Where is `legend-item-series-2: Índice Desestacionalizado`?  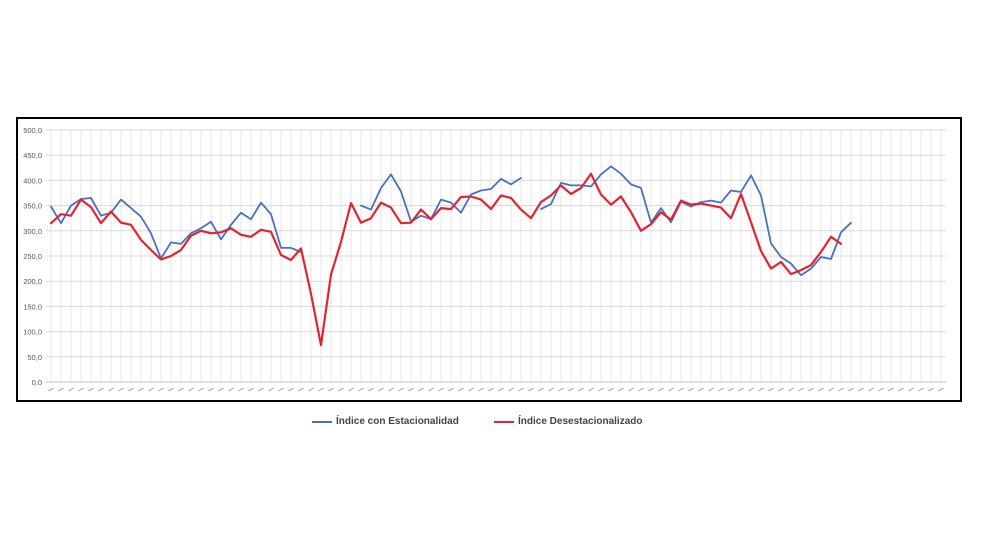 legend-item-series-2: Índice Desestacionalizado is located at coordinates (568, 421).